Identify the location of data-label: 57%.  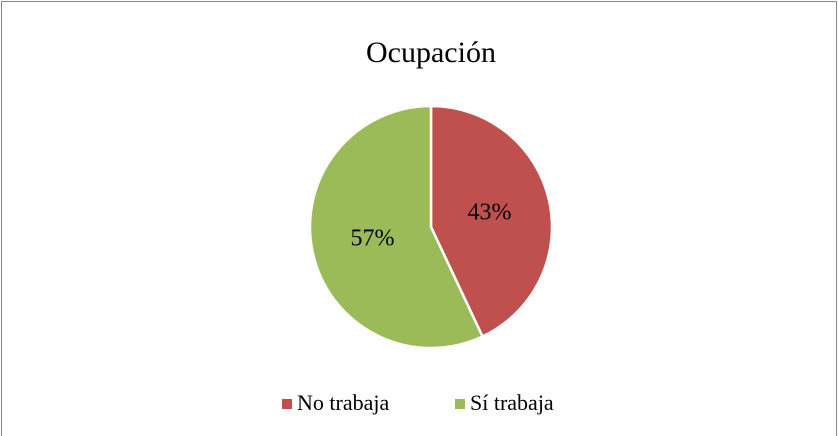
(372, 239).